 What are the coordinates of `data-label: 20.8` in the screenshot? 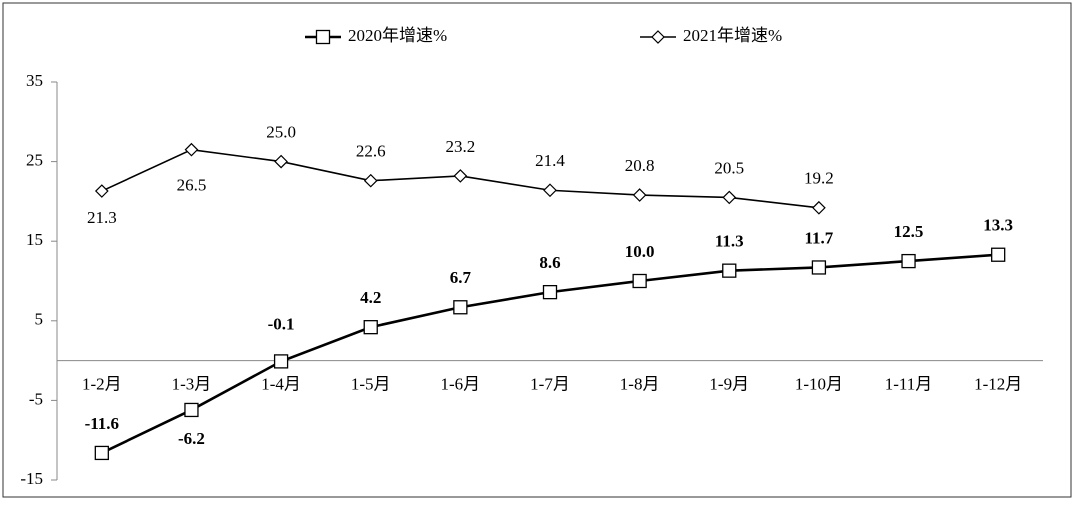 It's located at (640, 165).